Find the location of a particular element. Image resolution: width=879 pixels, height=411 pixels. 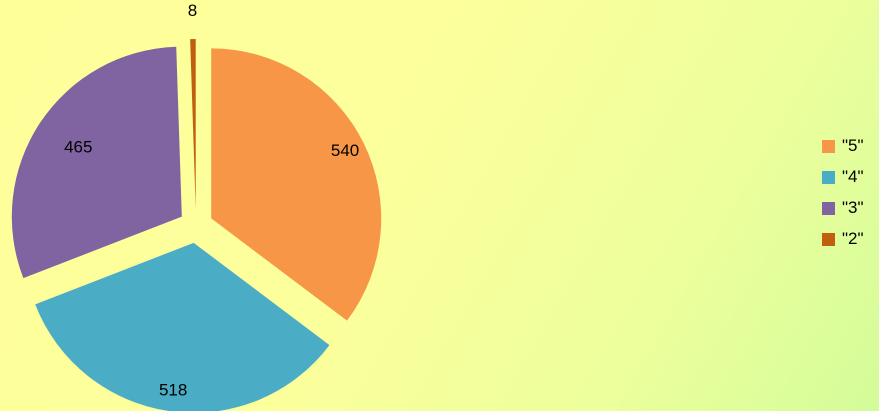

data-label-2: 8 is located at coordinates (192, 10).